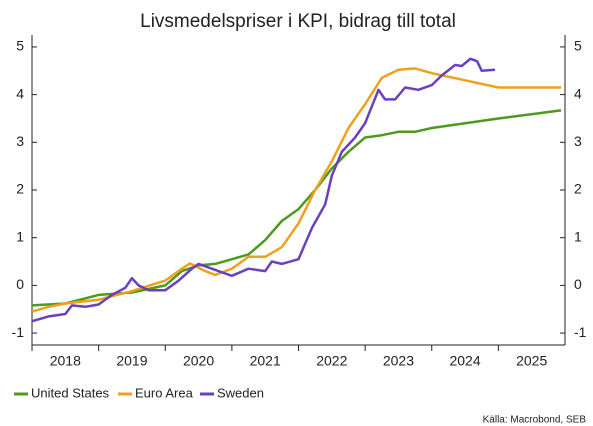 The width and height of the screenshot is (593, 426). What do you see at coordinates (20, 284) in the screenshot?
I see `y-tick-label: 0` at bounding box center [20, 284].